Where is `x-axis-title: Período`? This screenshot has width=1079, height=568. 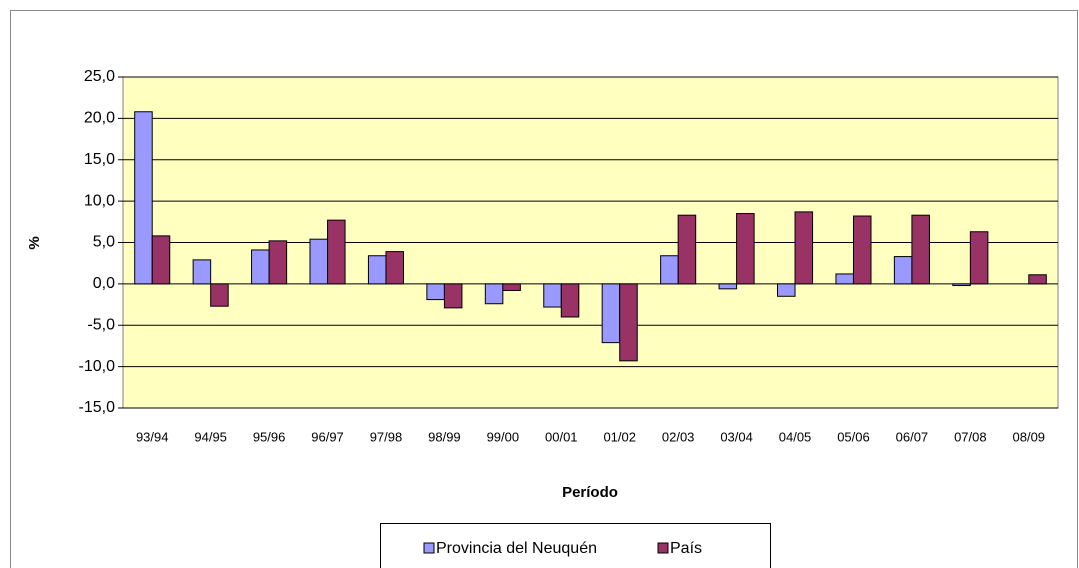
x-axis-title: Período is located at coordinates (590, 492).